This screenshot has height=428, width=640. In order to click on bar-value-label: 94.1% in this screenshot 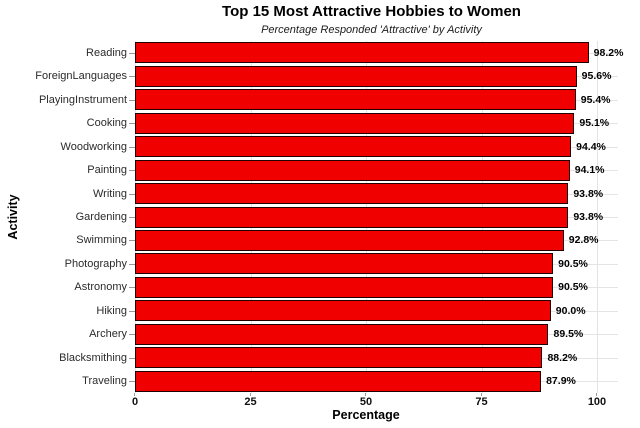, I will do `click(589, 170)`.